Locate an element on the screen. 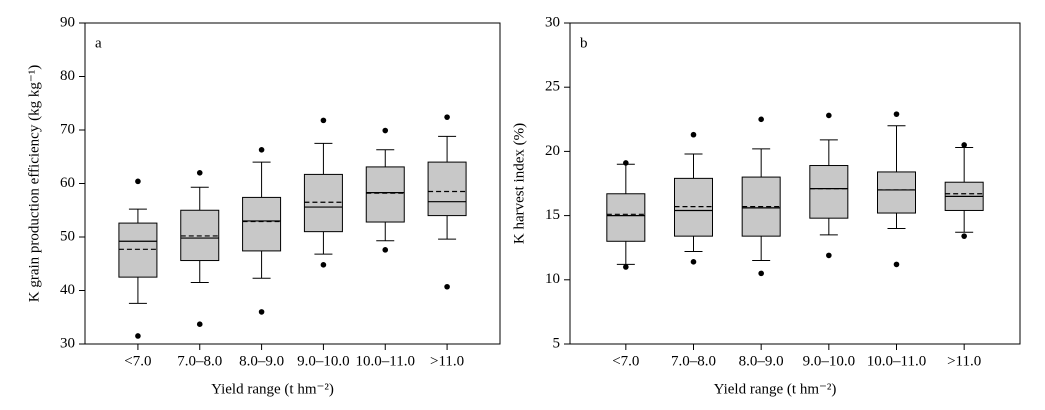  y-axis-label: K harvest index (%) is located at coordinates (519, 183).